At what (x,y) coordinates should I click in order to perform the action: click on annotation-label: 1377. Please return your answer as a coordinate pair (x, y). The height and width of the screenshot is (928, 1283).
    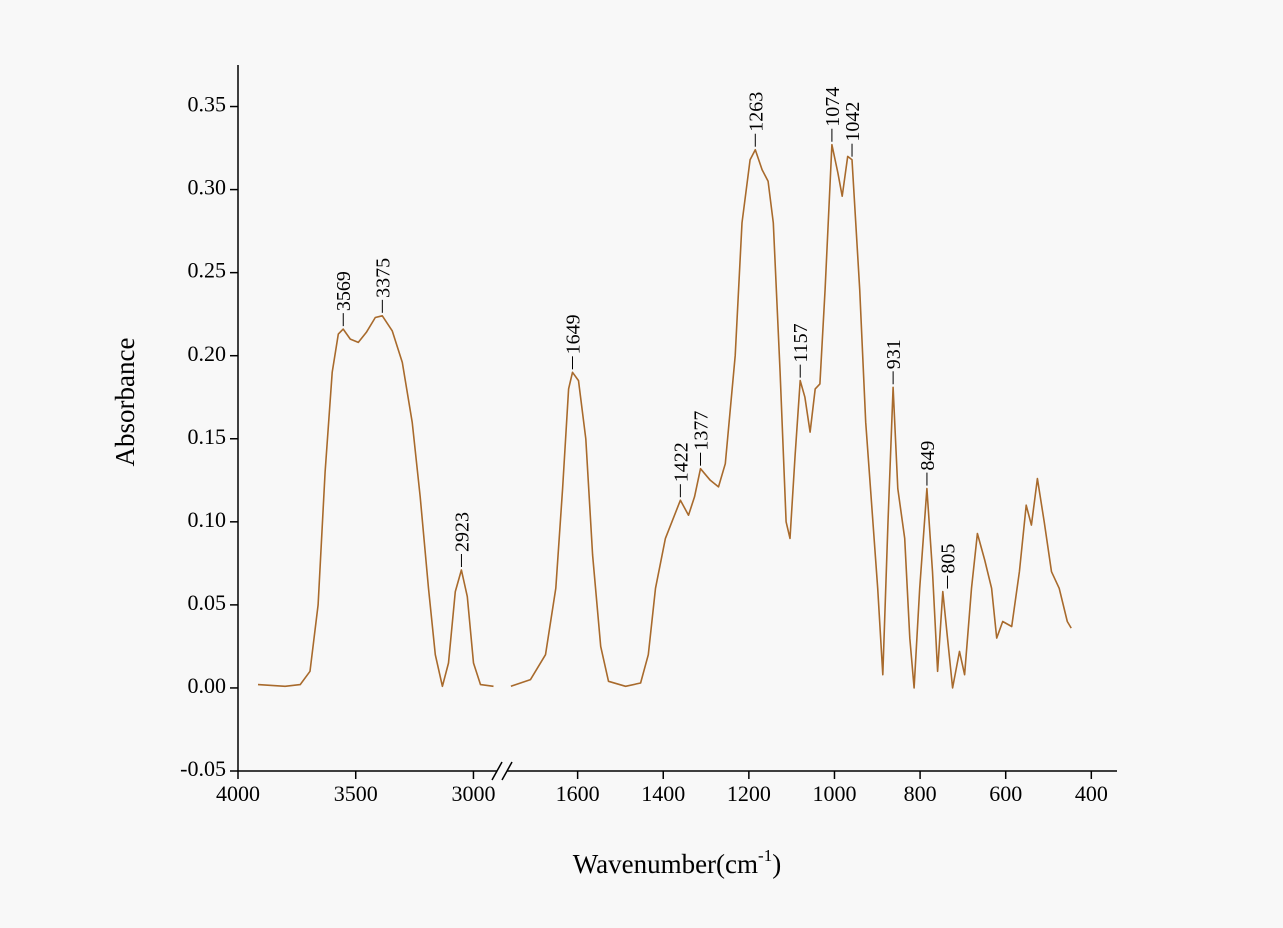
    Looking at the image, I should click on (701, 431).